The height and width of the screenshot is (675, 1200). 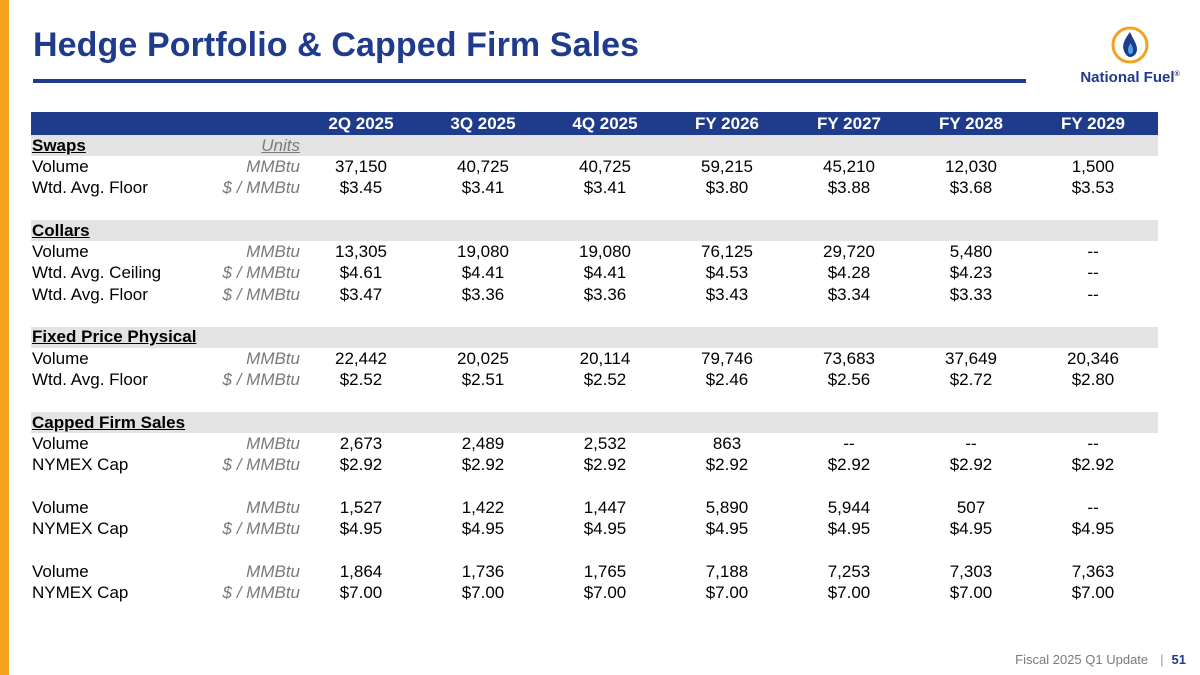 What do you see at coordinates (361, 379) in the screenshot?
I see `value-cell: $2.52` at bounding box center [361, 379].